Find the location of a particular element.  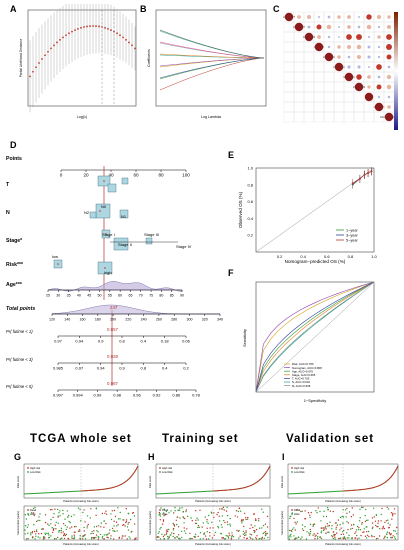

tick-label: 0.97 is located at coordinates (79, 368).